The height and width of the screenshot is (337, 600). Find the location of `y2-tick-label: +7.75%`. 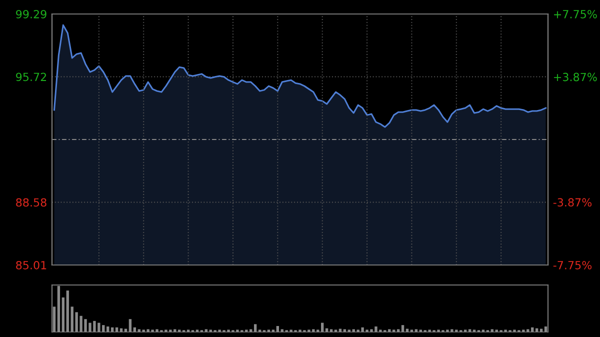

y2-tick-label: +7.75% is located at coordinates (575, 14).